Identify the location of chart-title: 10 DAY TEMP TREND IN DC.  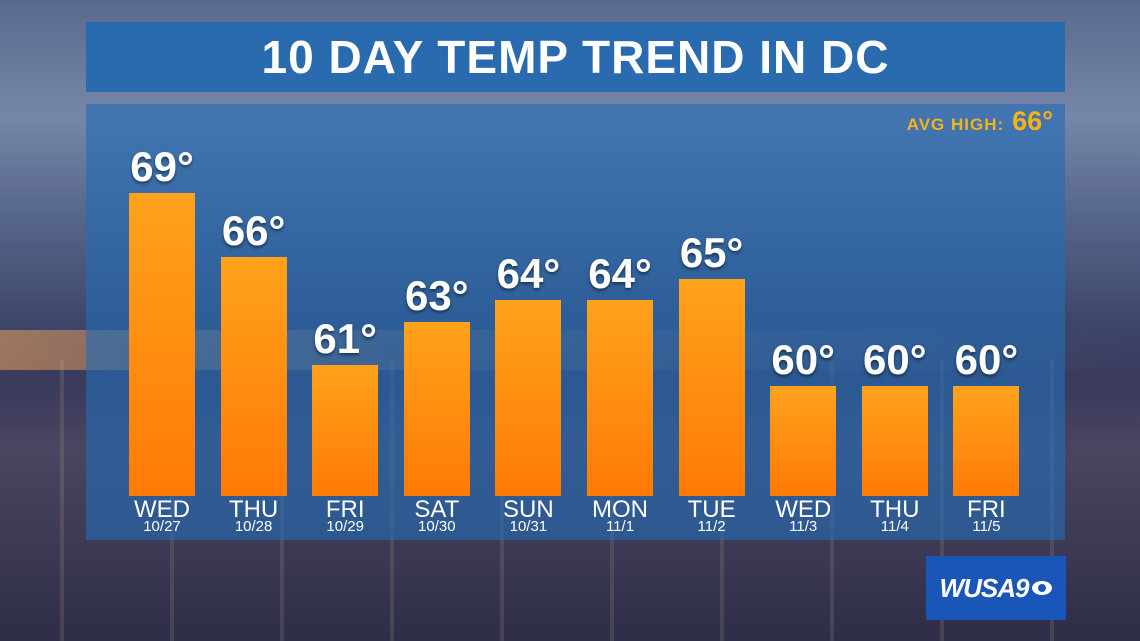
(575, 57).